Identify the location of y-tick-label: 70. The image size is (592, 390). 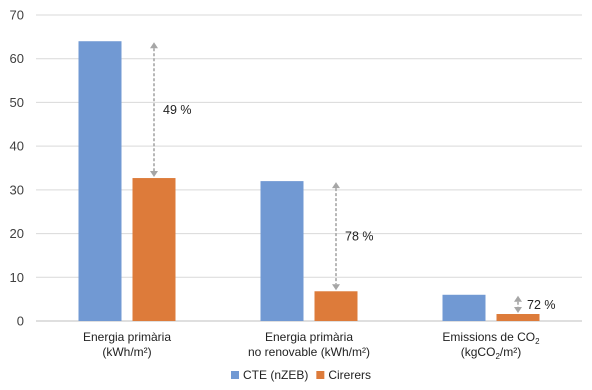
(17, 15).